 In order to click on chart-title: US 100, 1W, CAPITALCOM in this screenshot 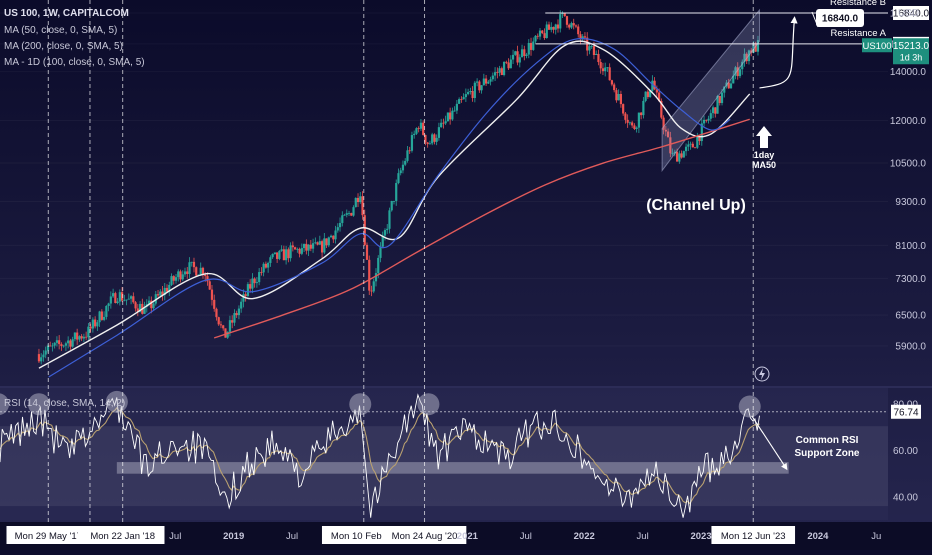, I will do `click(66, 13)`.